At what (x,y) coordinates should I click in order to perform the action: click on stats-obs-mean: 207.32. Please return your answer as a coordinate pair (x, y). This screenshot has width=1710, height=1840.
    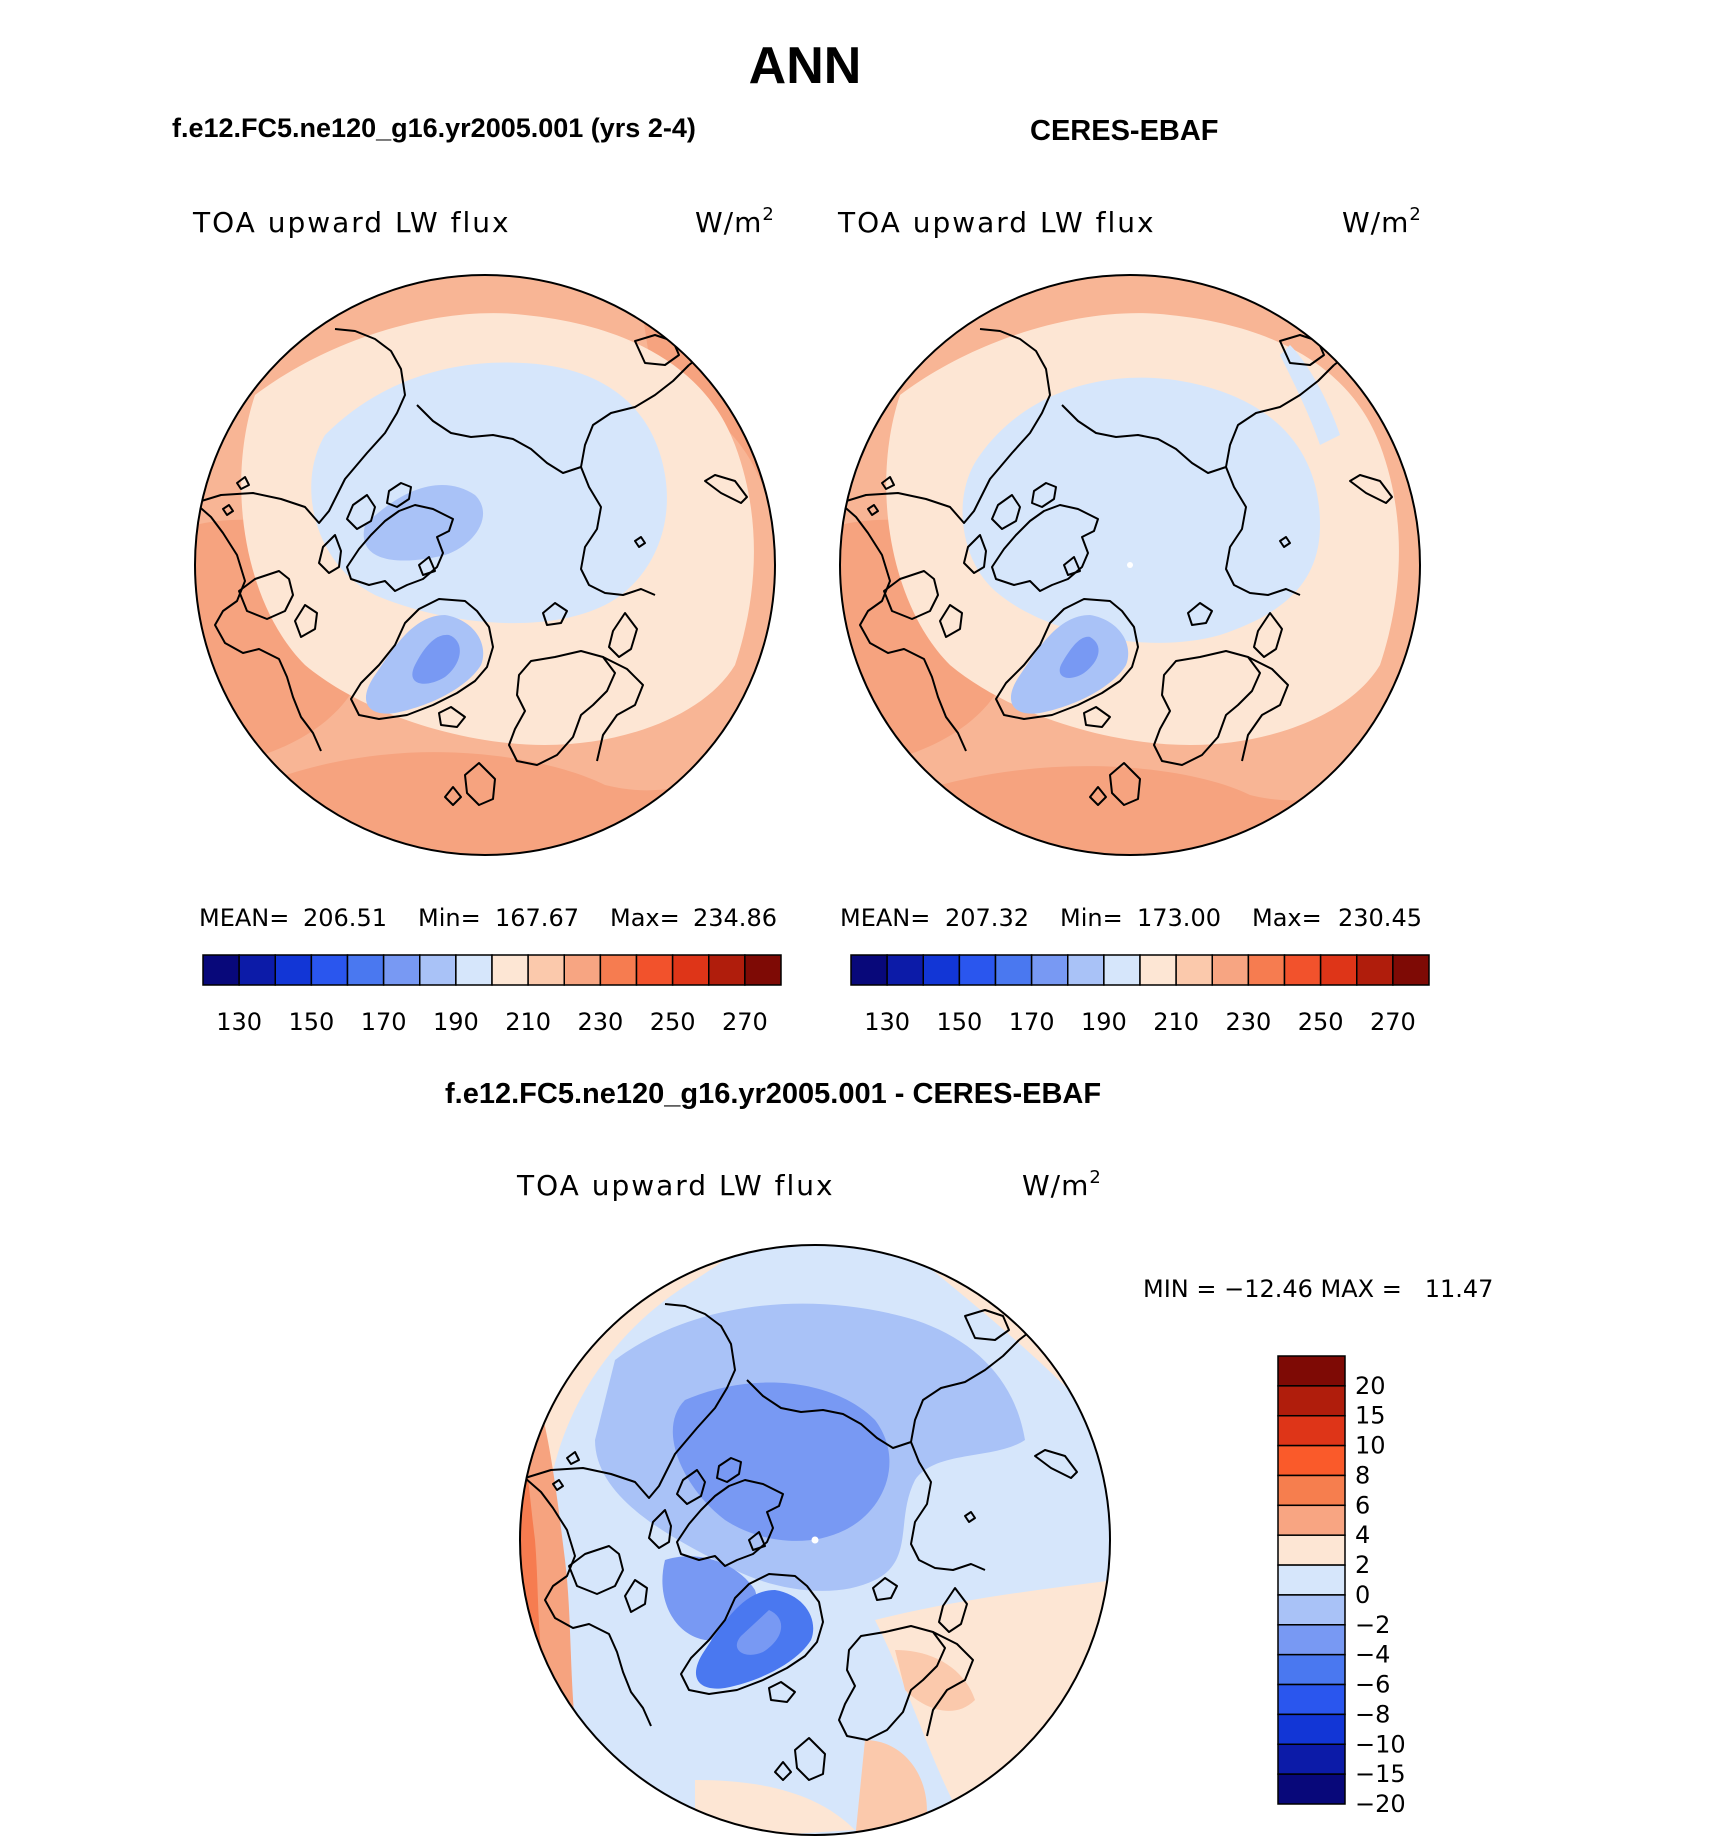
    Looking at the image, I should click on (987, 918).